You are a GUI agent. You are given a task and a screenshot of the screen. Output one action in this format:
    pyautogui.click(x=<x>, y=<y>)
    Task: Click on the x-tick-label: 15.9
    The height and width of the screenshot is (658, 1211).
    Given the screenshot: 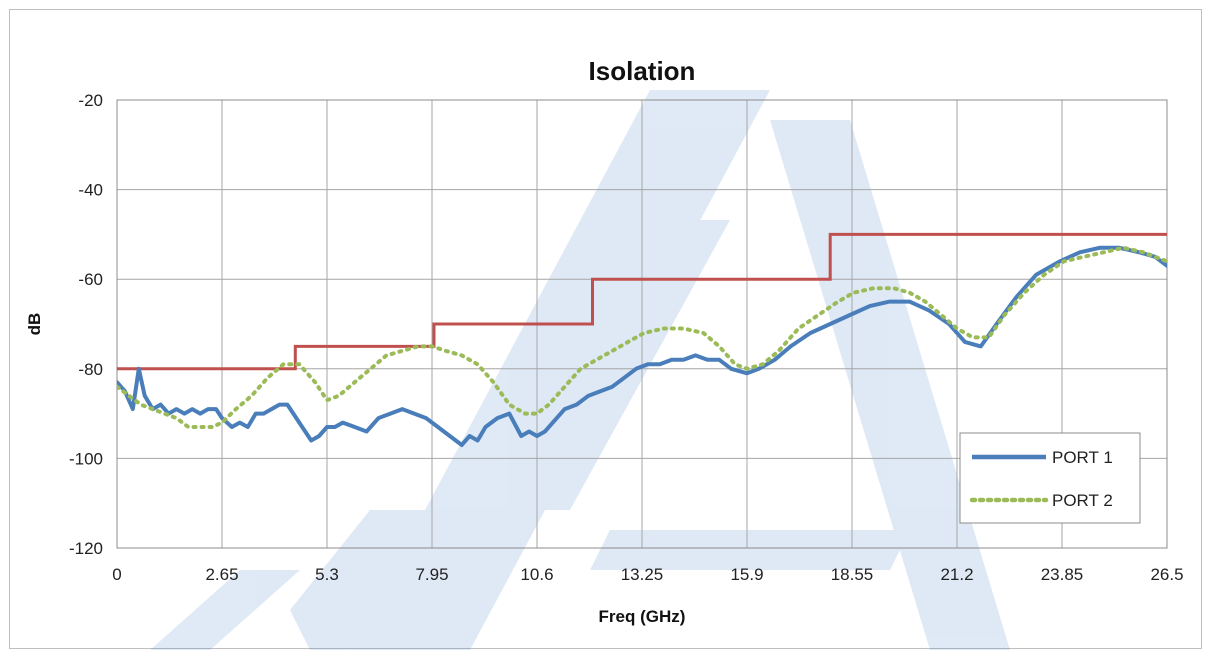 What is the action you would take?
    pyautogui.click(x=746, y=574)
    